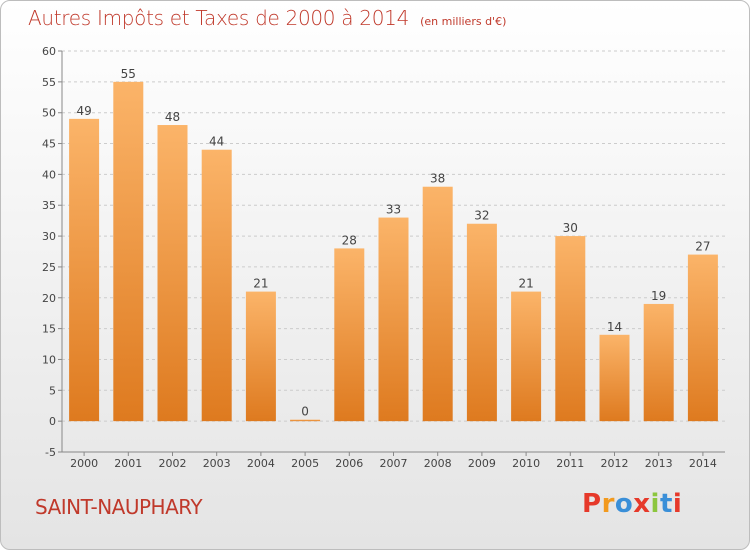  I want to click on x-tick-label: 2001, so click(128, 463).